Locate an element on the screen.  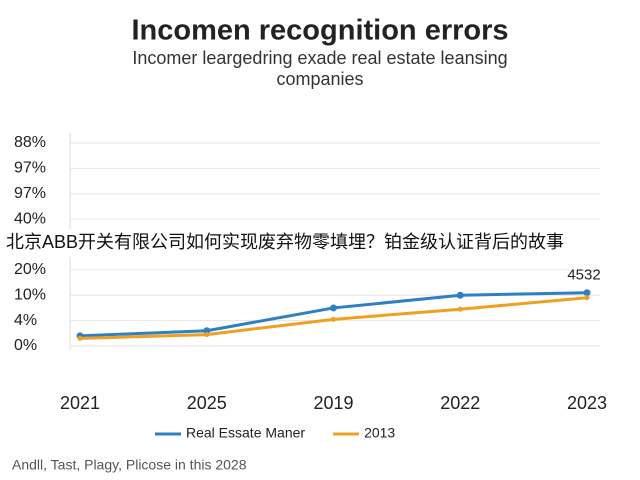
annotation: 4532 is located at coordinates (583, 275).